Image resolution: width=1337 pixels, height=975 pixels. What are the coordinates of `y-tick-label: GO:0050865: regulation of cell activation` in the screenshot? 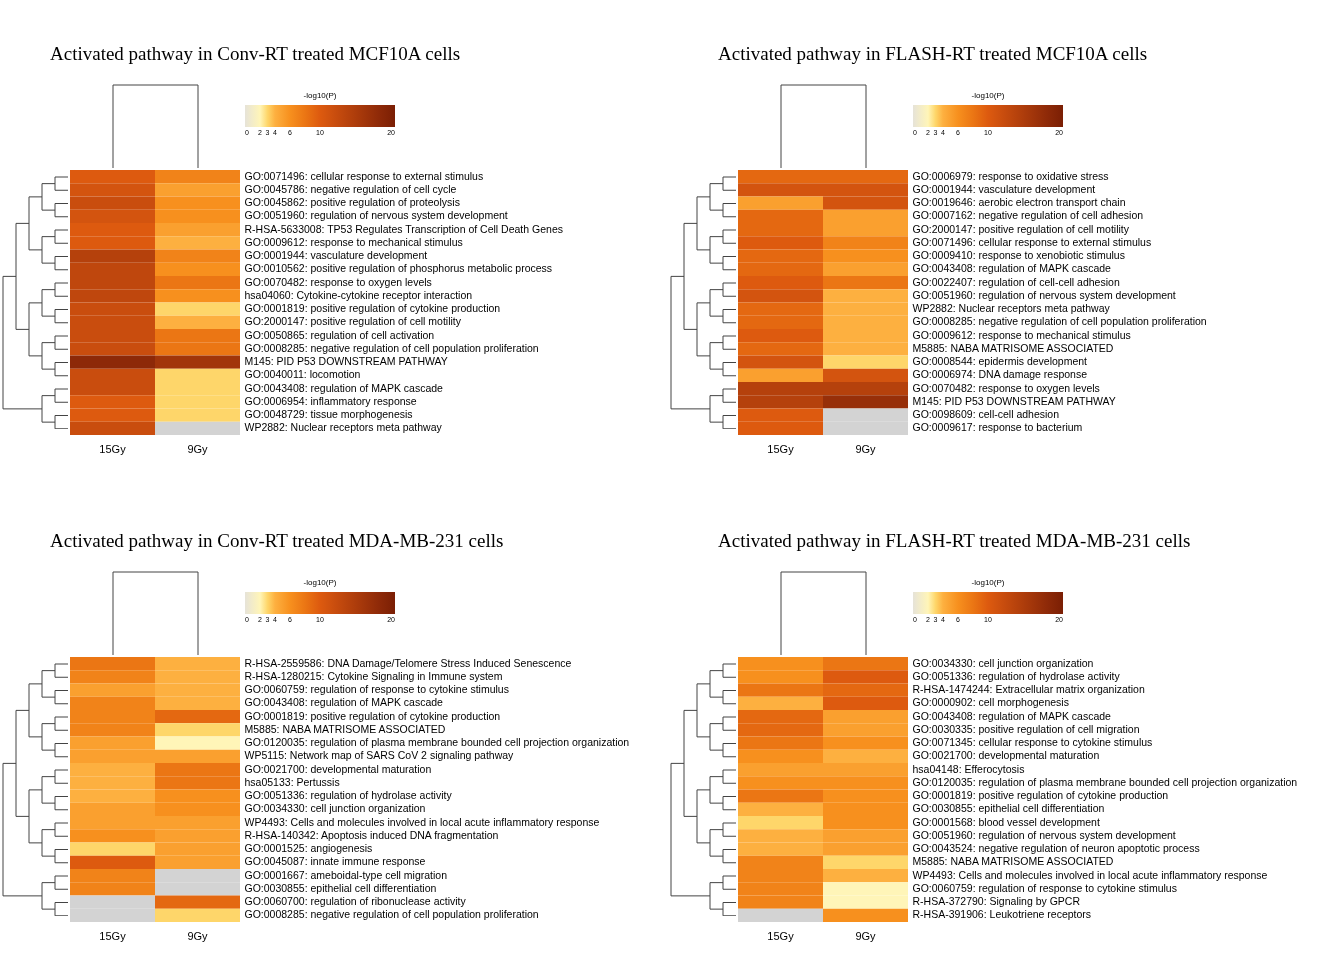 It's located at (339, 334).